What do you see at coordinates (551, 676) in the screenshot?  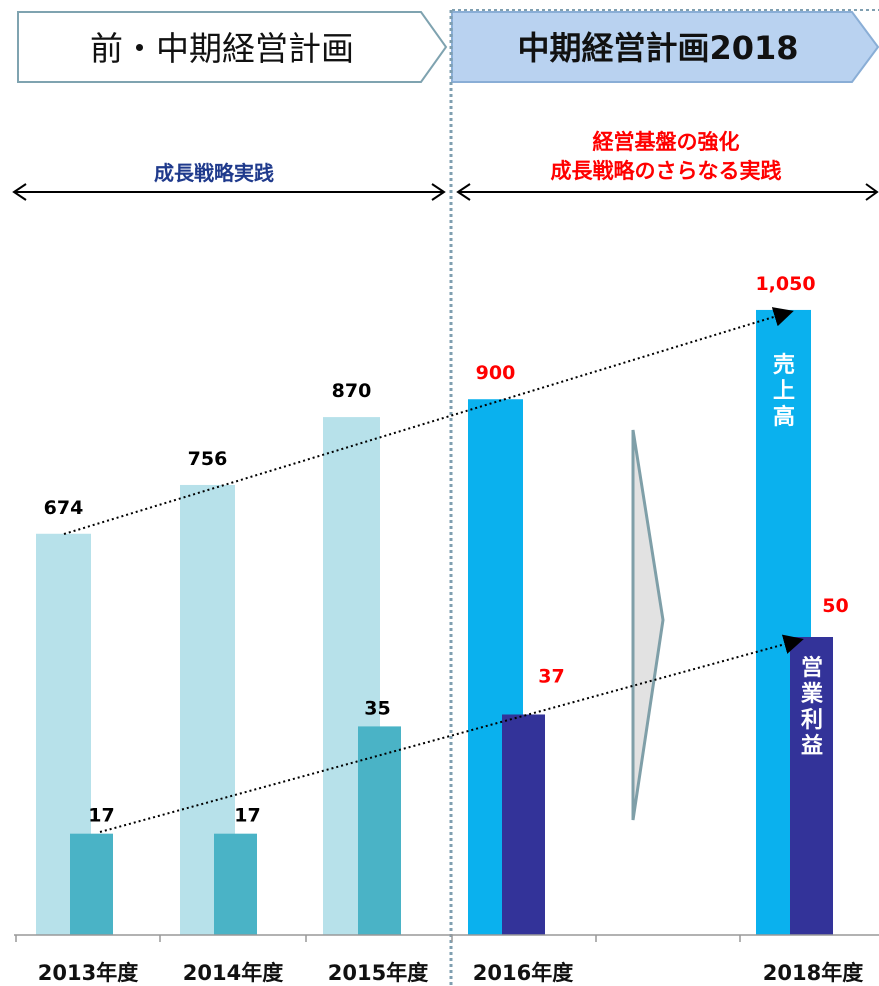 I see `profit-value-label: 37` at bounding box center [551, 676].